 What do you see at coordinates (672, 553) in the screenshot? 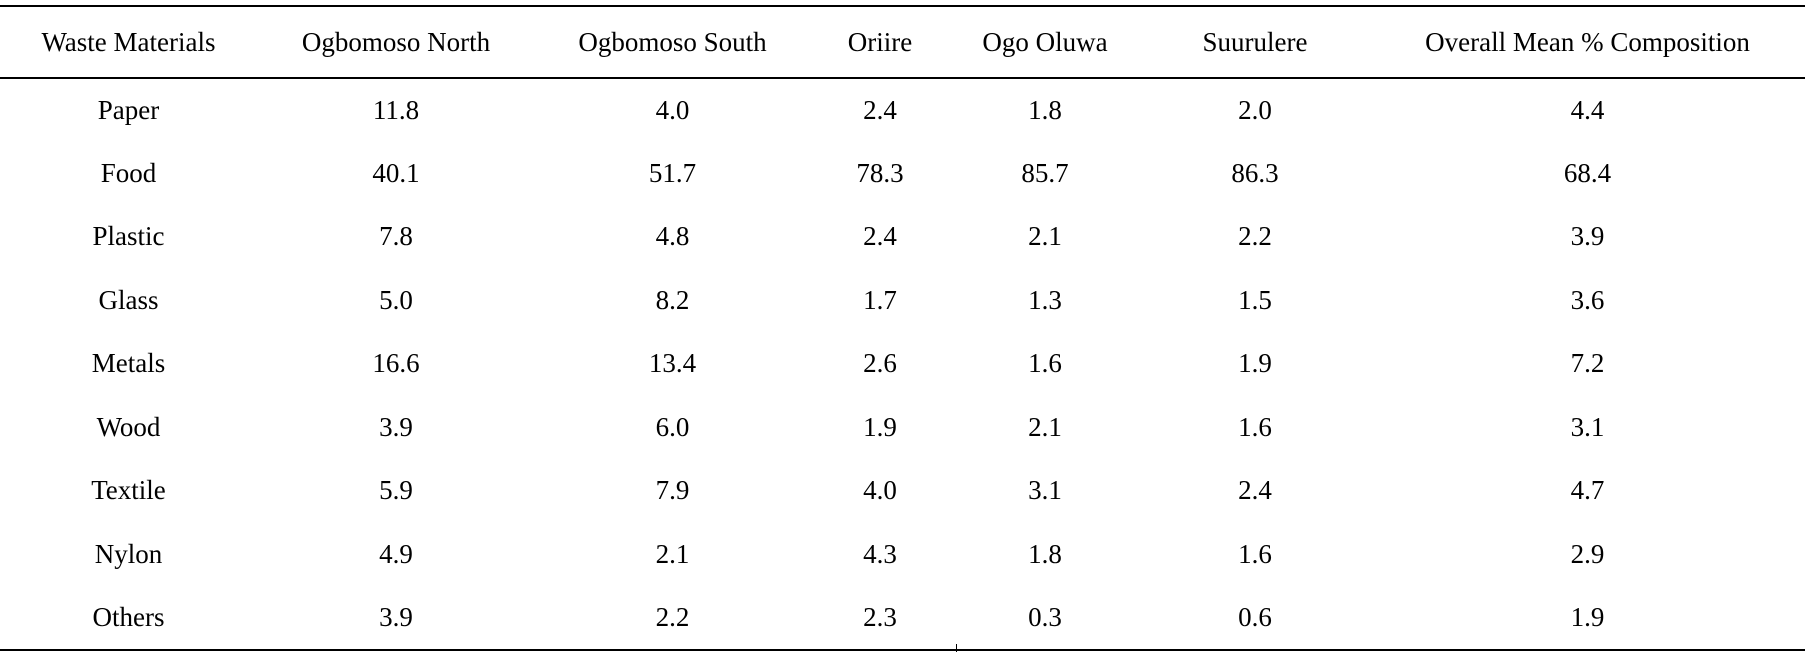
I see `cell-ogbomoso-south: 2.1` at bounding box center [672, 553].